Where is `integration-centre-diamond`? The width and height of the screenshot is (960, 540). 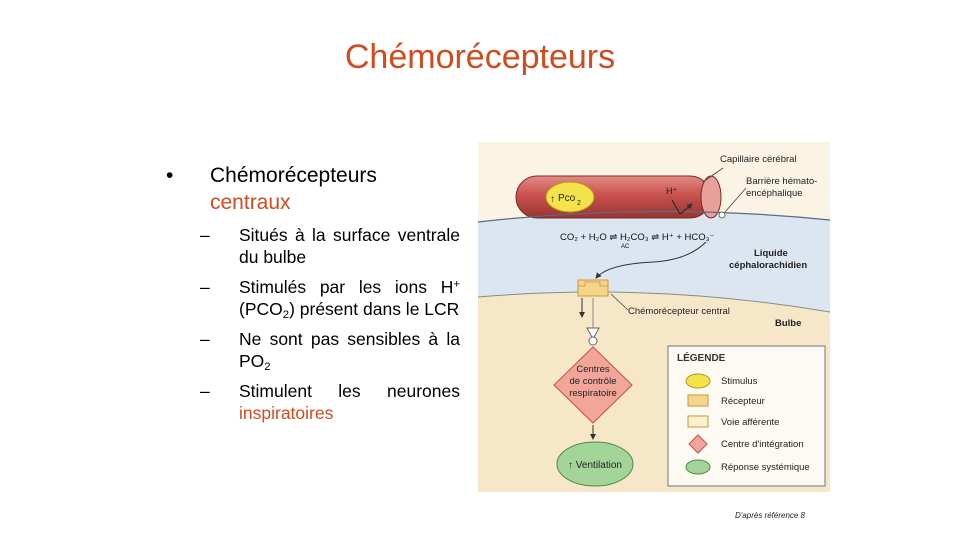 integration-centre-diamond is located at coordinates (593, 385).